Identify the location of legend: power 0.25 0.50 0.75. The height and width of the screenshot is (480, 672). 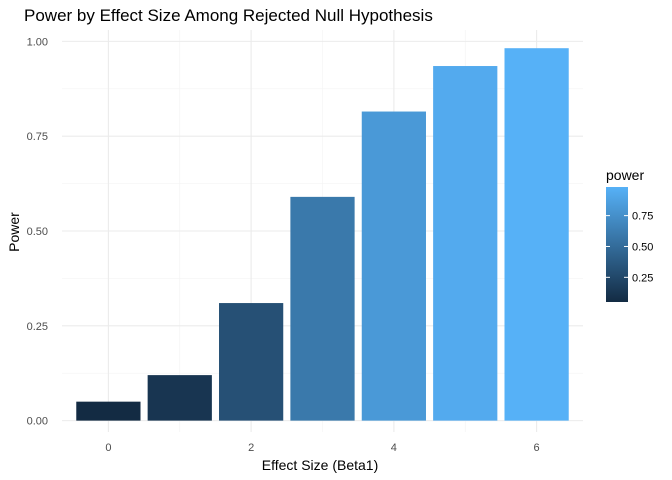
(629, 234).